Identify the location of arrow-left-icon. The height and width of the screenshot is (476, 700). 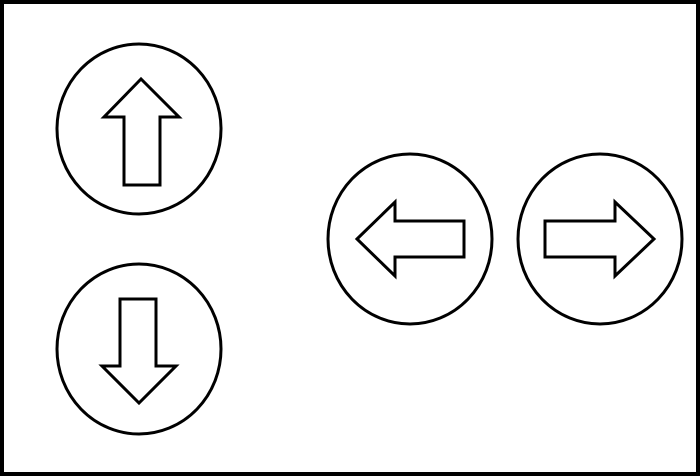
(410, 239).